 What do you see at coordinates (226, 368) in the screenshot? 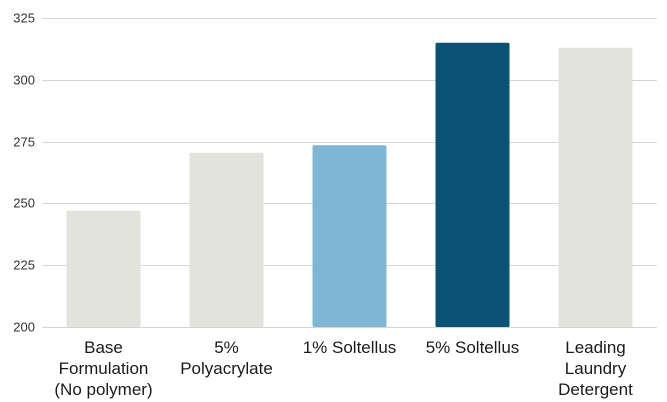
I see `category-label: Polyacrylate` at bounding box center [226, 368].